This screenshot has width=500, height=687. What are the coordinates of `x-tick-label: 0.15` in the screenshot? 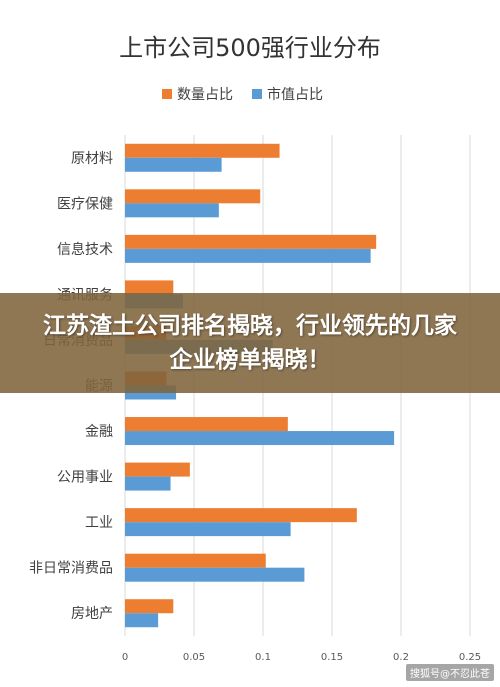 It's located at (332, 657).